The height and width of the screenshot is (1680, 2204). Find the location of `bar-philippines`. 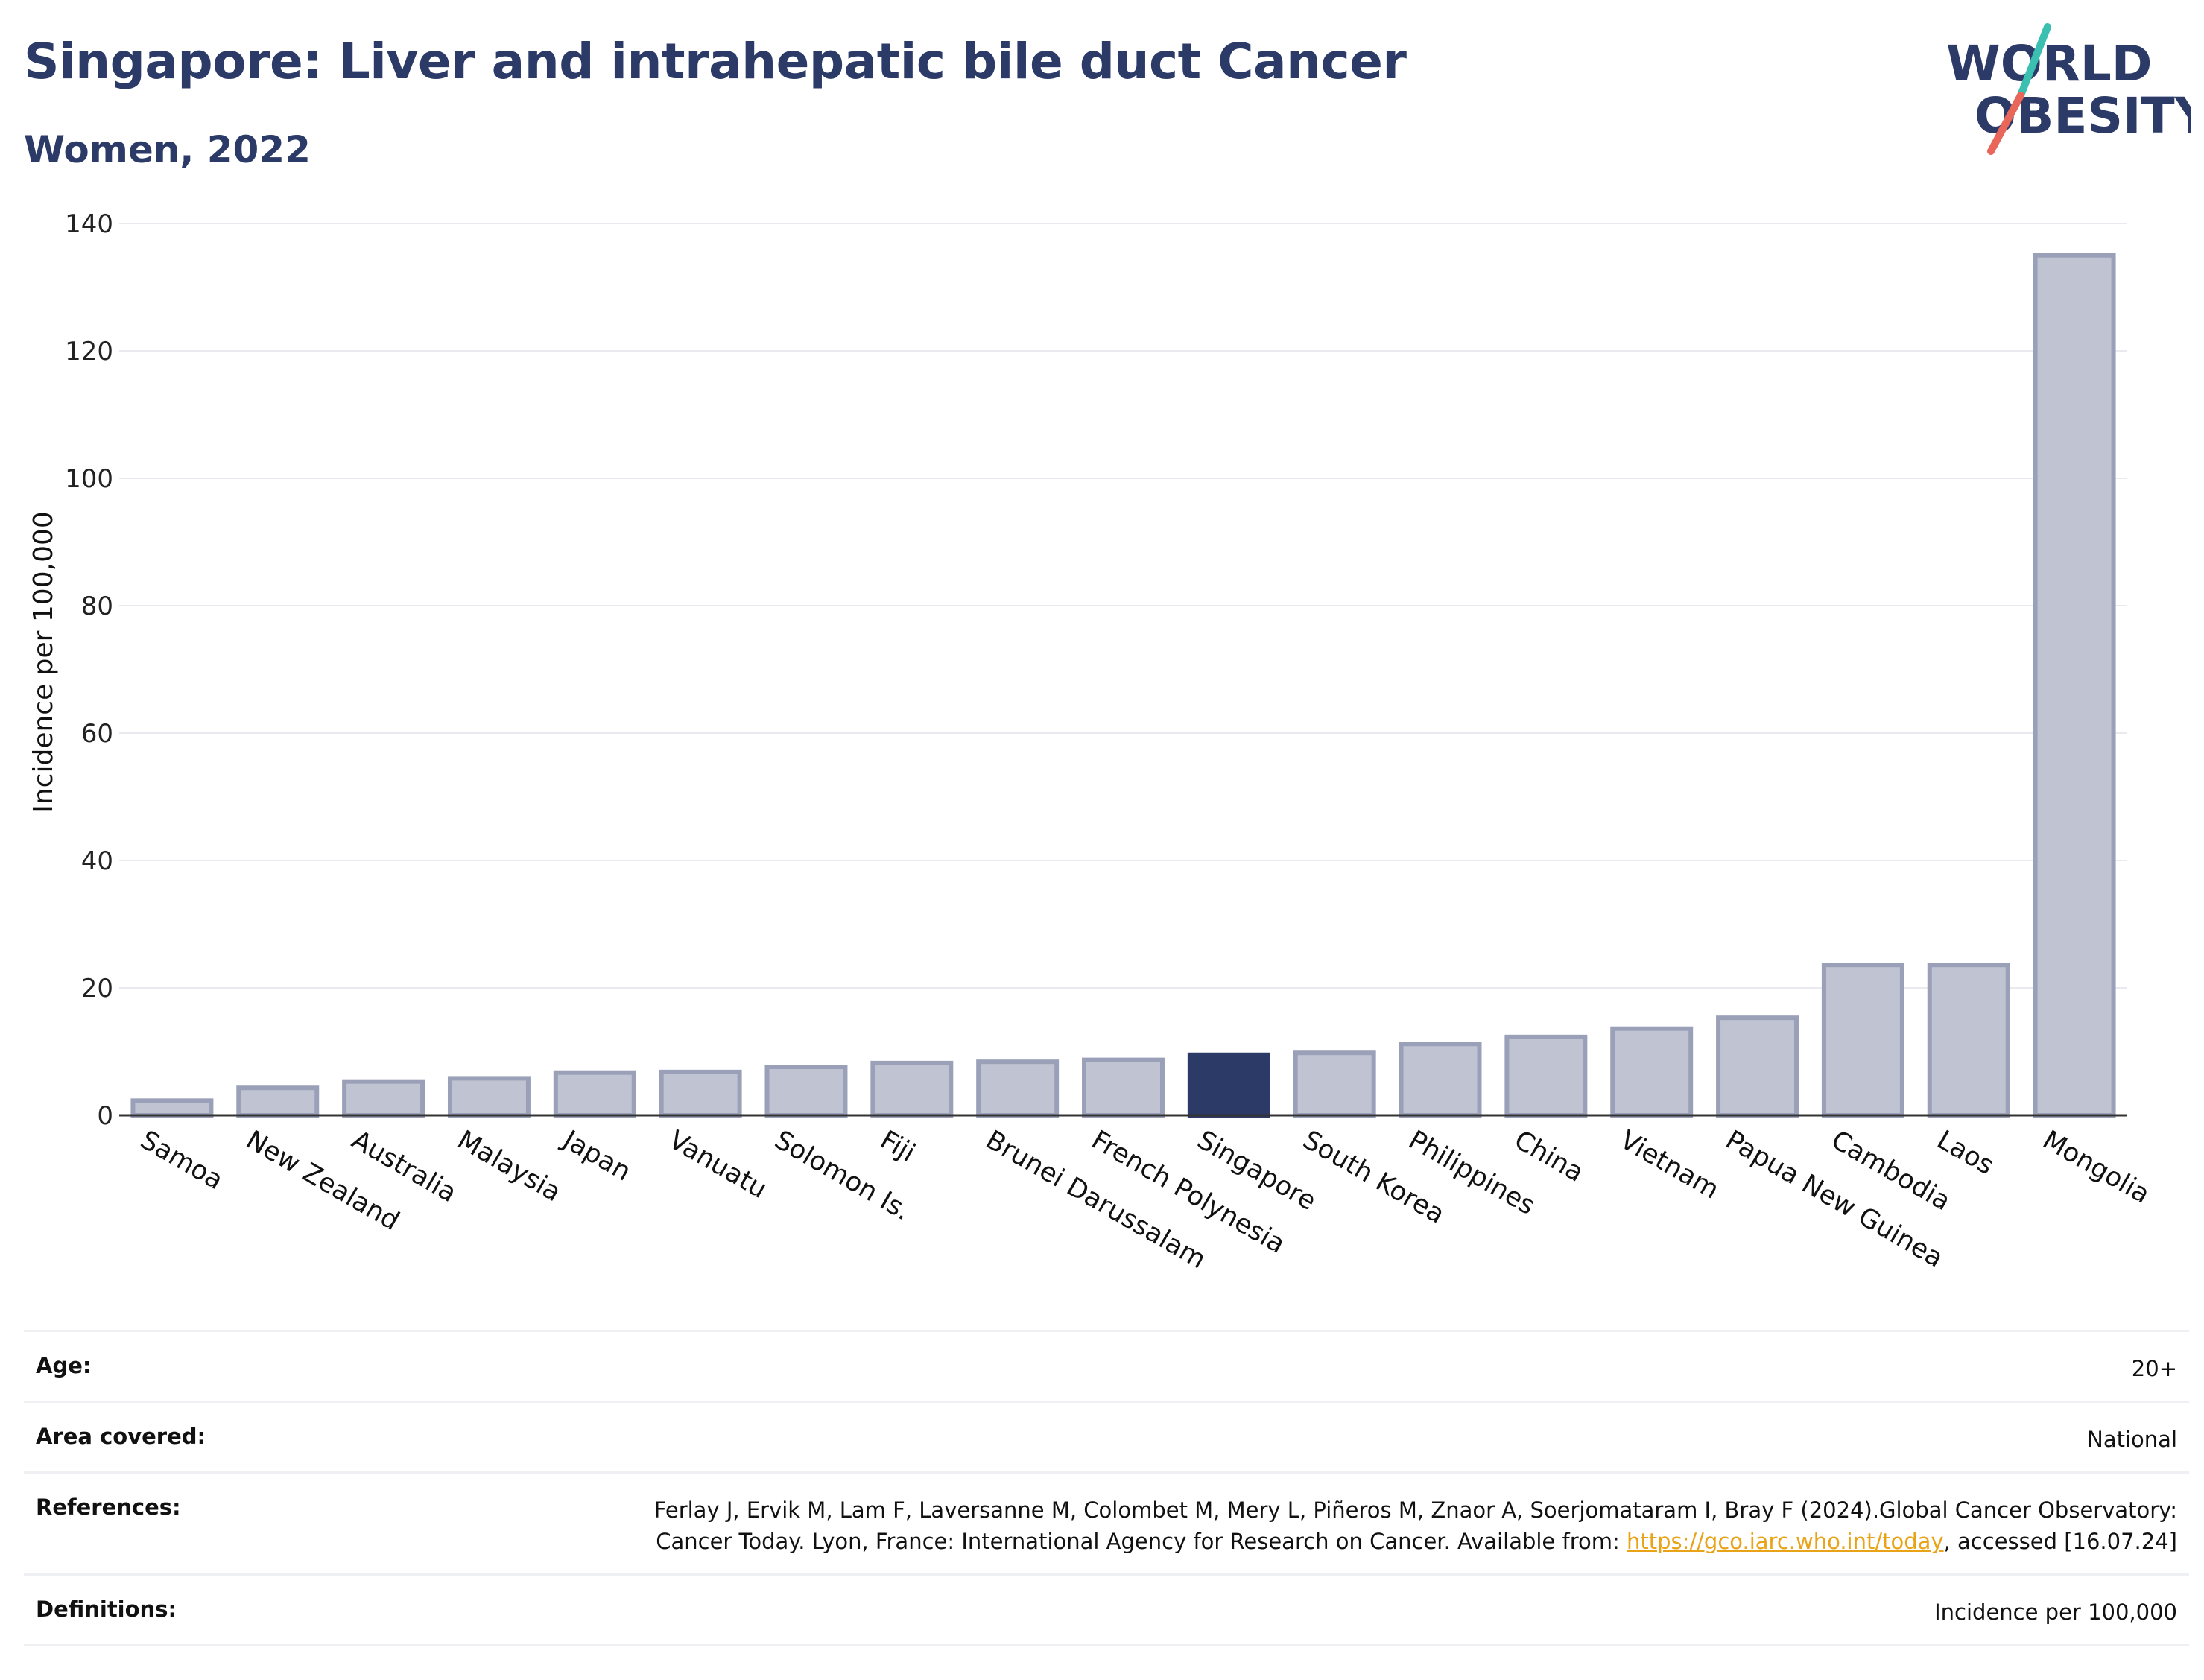

bar-philippines is located at coordinates (1440, 1080).